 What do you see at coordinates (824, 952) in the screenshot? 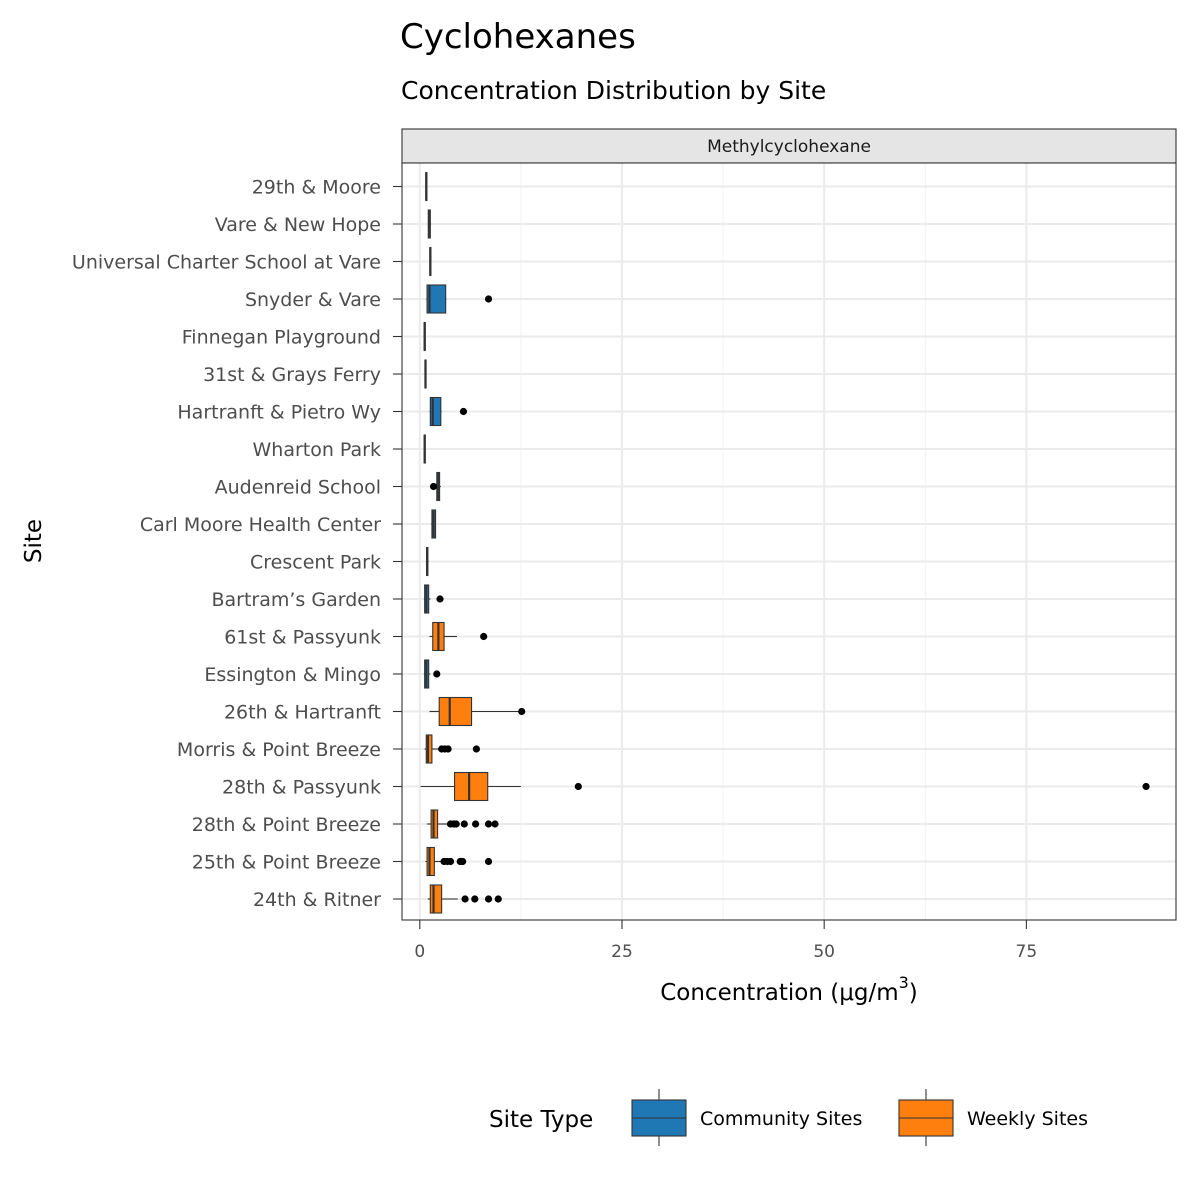
I see `x-tick-label: 50` at bounding box center [824, 952].